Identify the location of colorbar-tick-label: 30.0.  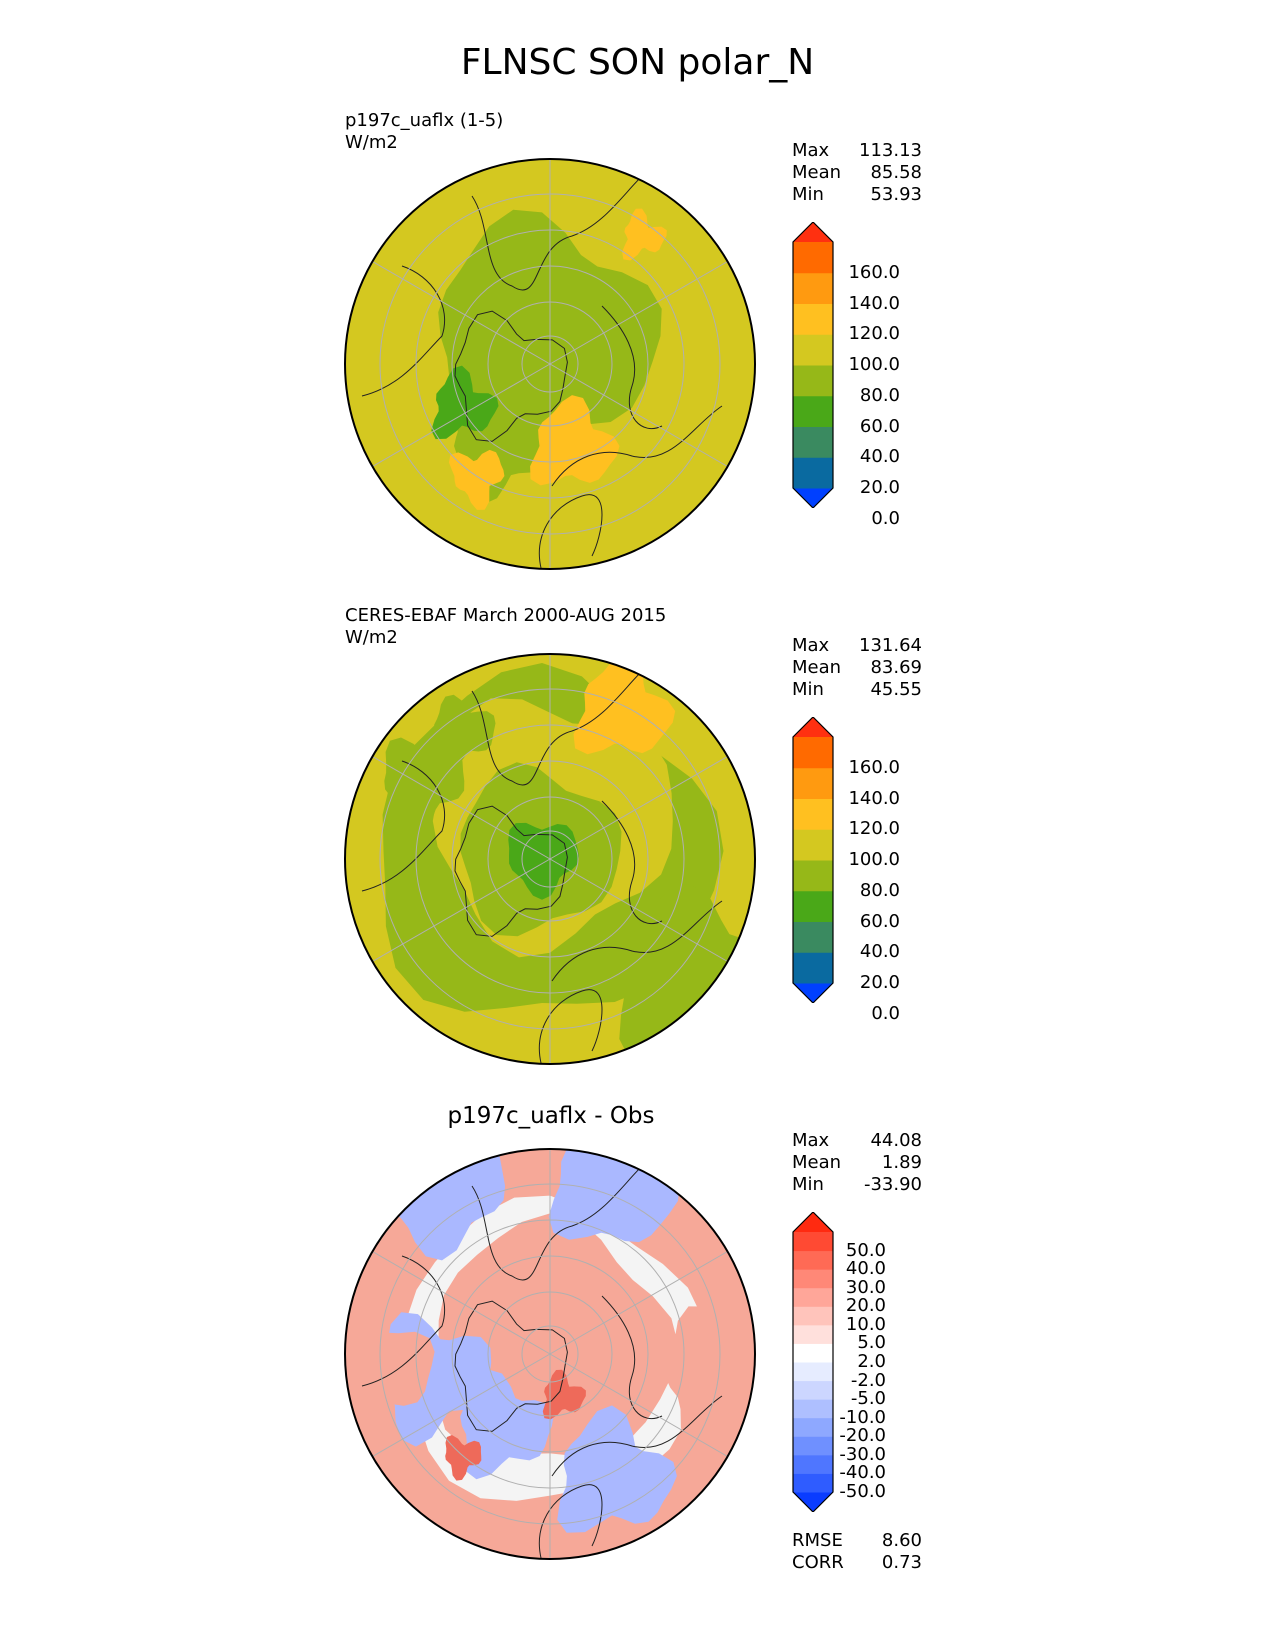
(865, 1287).